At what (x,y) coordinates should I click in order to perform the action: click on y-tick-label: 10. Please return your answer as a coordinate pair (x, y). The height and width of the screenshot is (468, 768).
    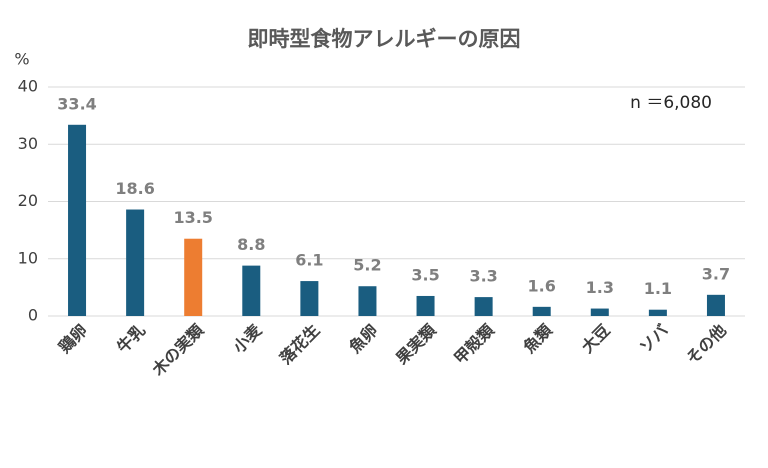
    Looking at the image, I should click on (28, 257).